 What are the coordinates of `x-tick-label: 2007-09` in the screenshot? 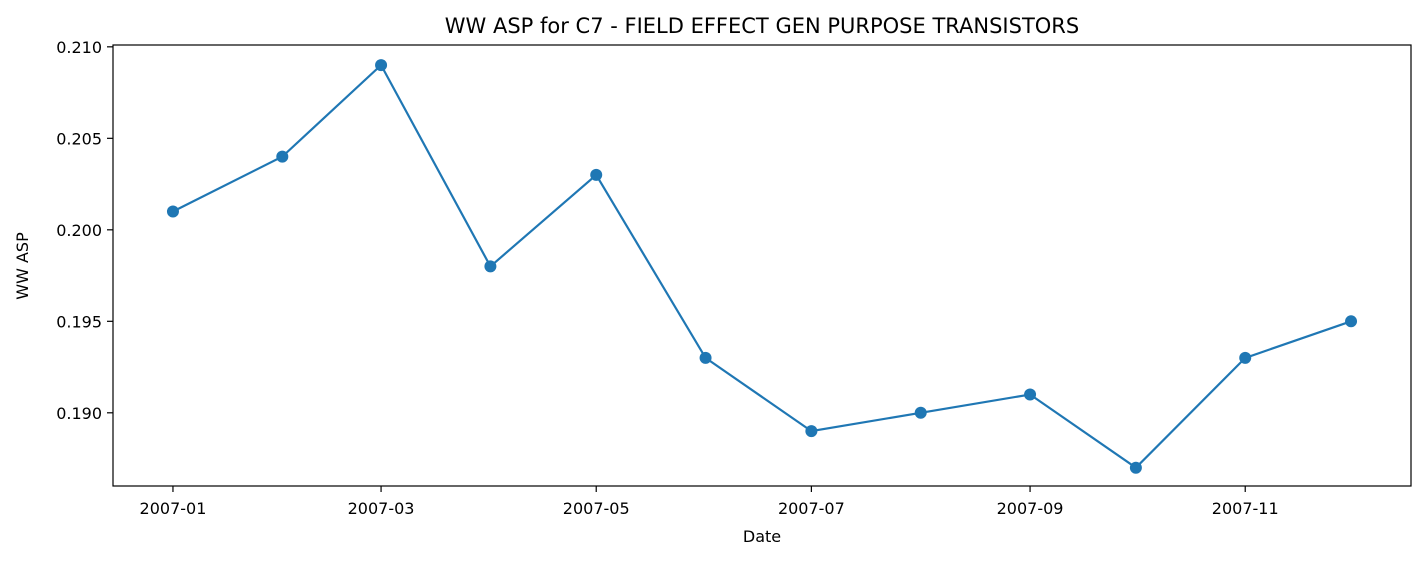 It's located at (1030, 508).